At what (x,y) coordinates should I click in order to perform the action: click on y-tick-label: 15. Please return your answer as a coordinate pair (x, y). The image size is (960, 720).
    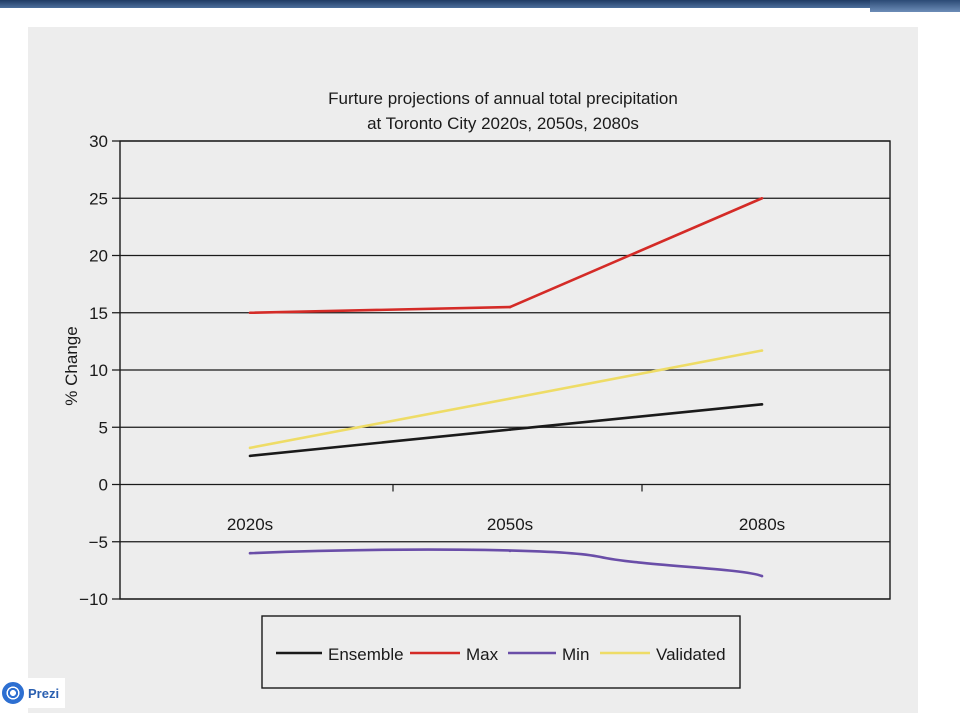
    Looking at the image, I should click on (98, 313).